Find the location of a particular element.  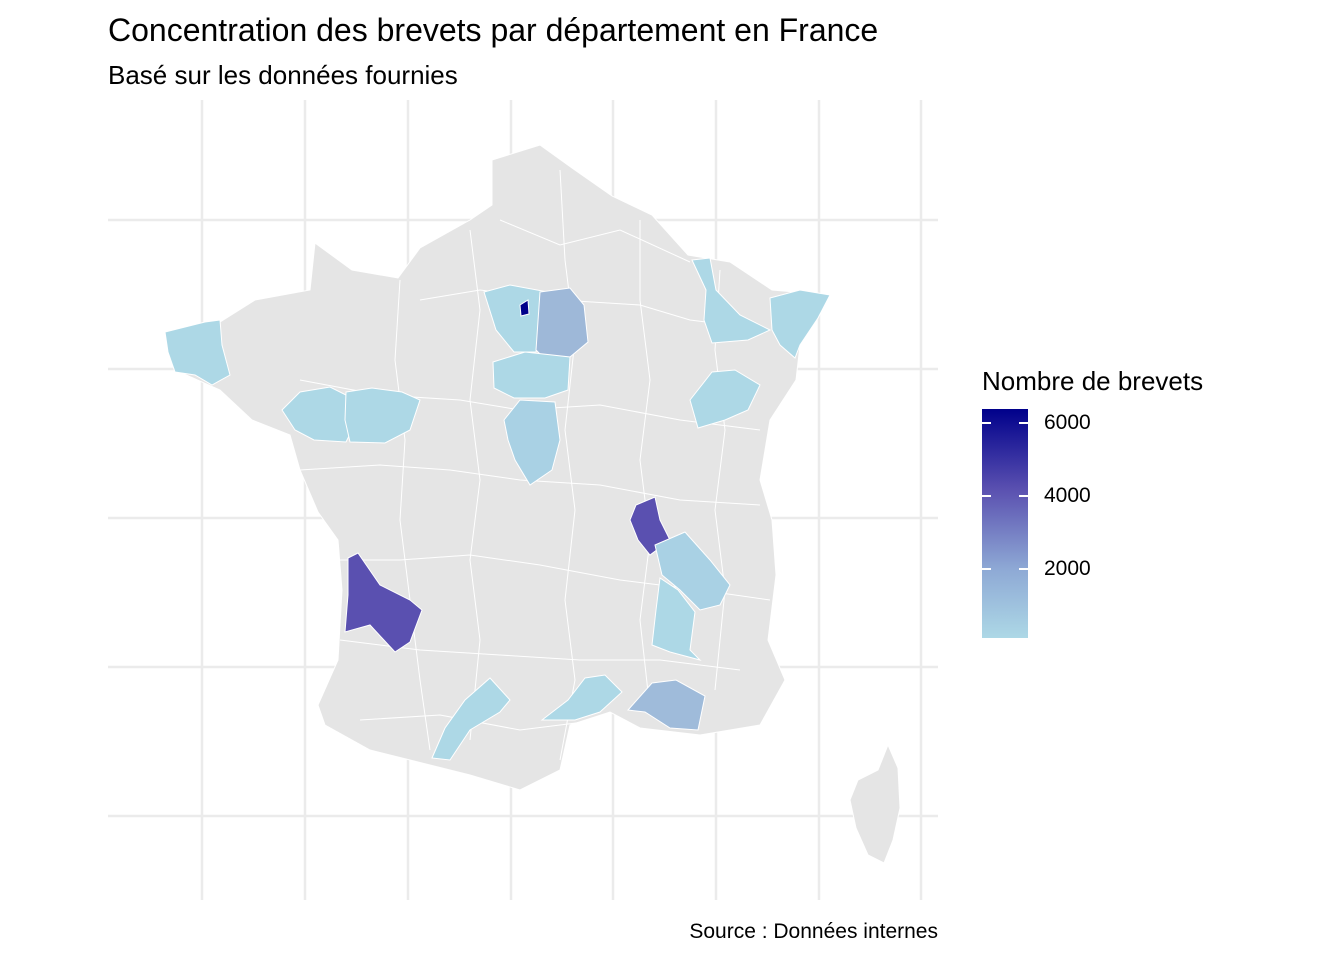

department-finistere is located at coordinates (197, 352).